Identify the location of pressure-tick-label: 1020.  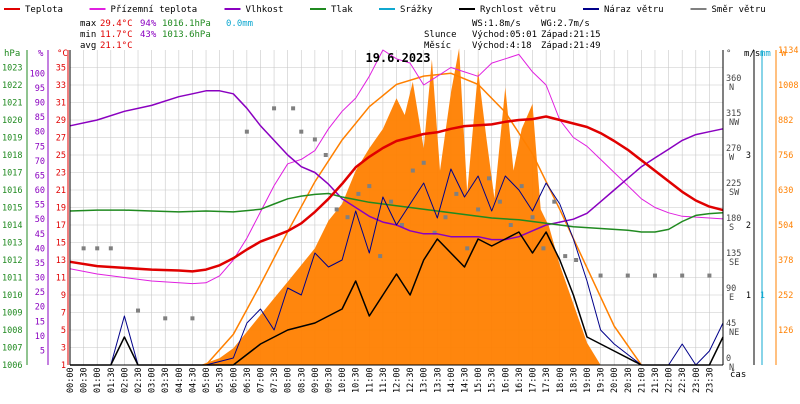
(12, 121).